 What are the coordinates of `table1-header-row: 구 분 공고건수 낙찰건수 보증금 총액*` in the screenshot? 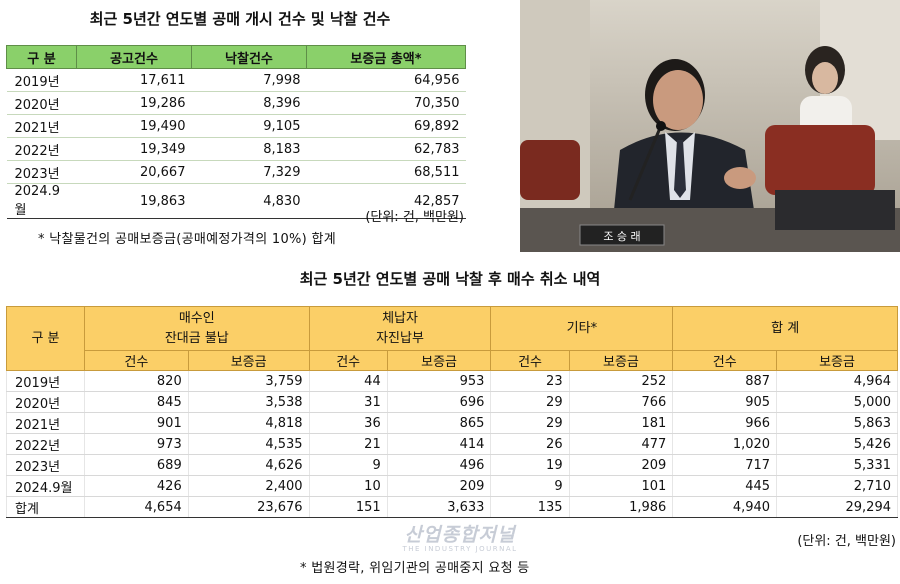 It's located at (236, 57).